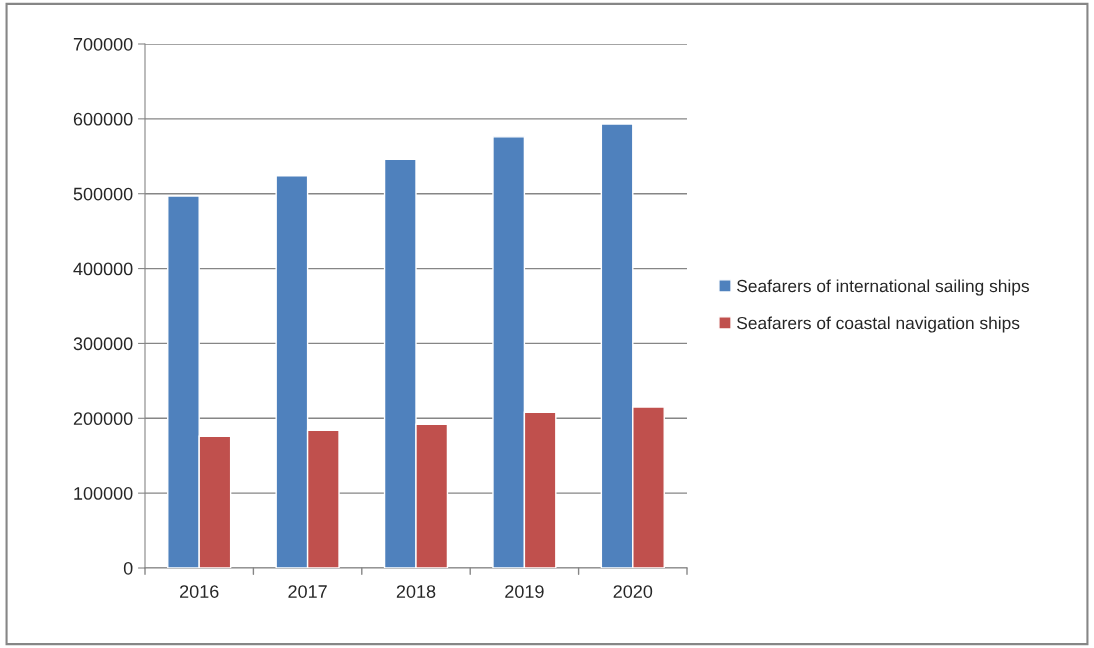 Image resolution: width=1094 pixels, height=648 pixels. I want to click on x-tick-label: 2019, so click(524, 591).